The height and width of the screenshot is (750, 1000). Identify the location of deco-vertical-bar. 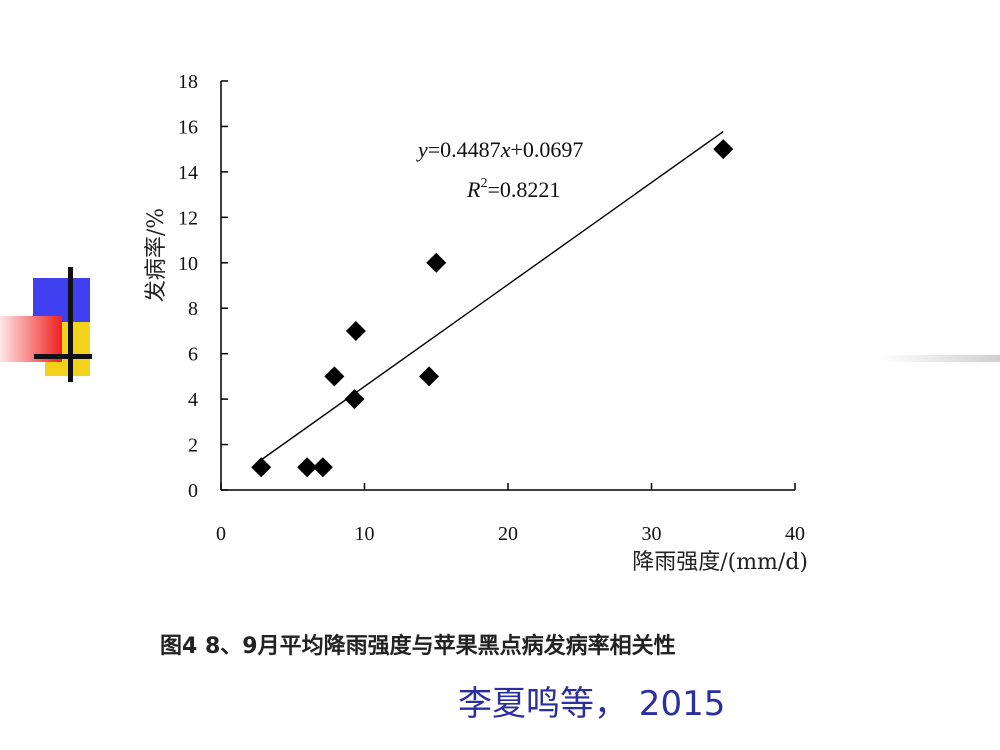
(70, 324).